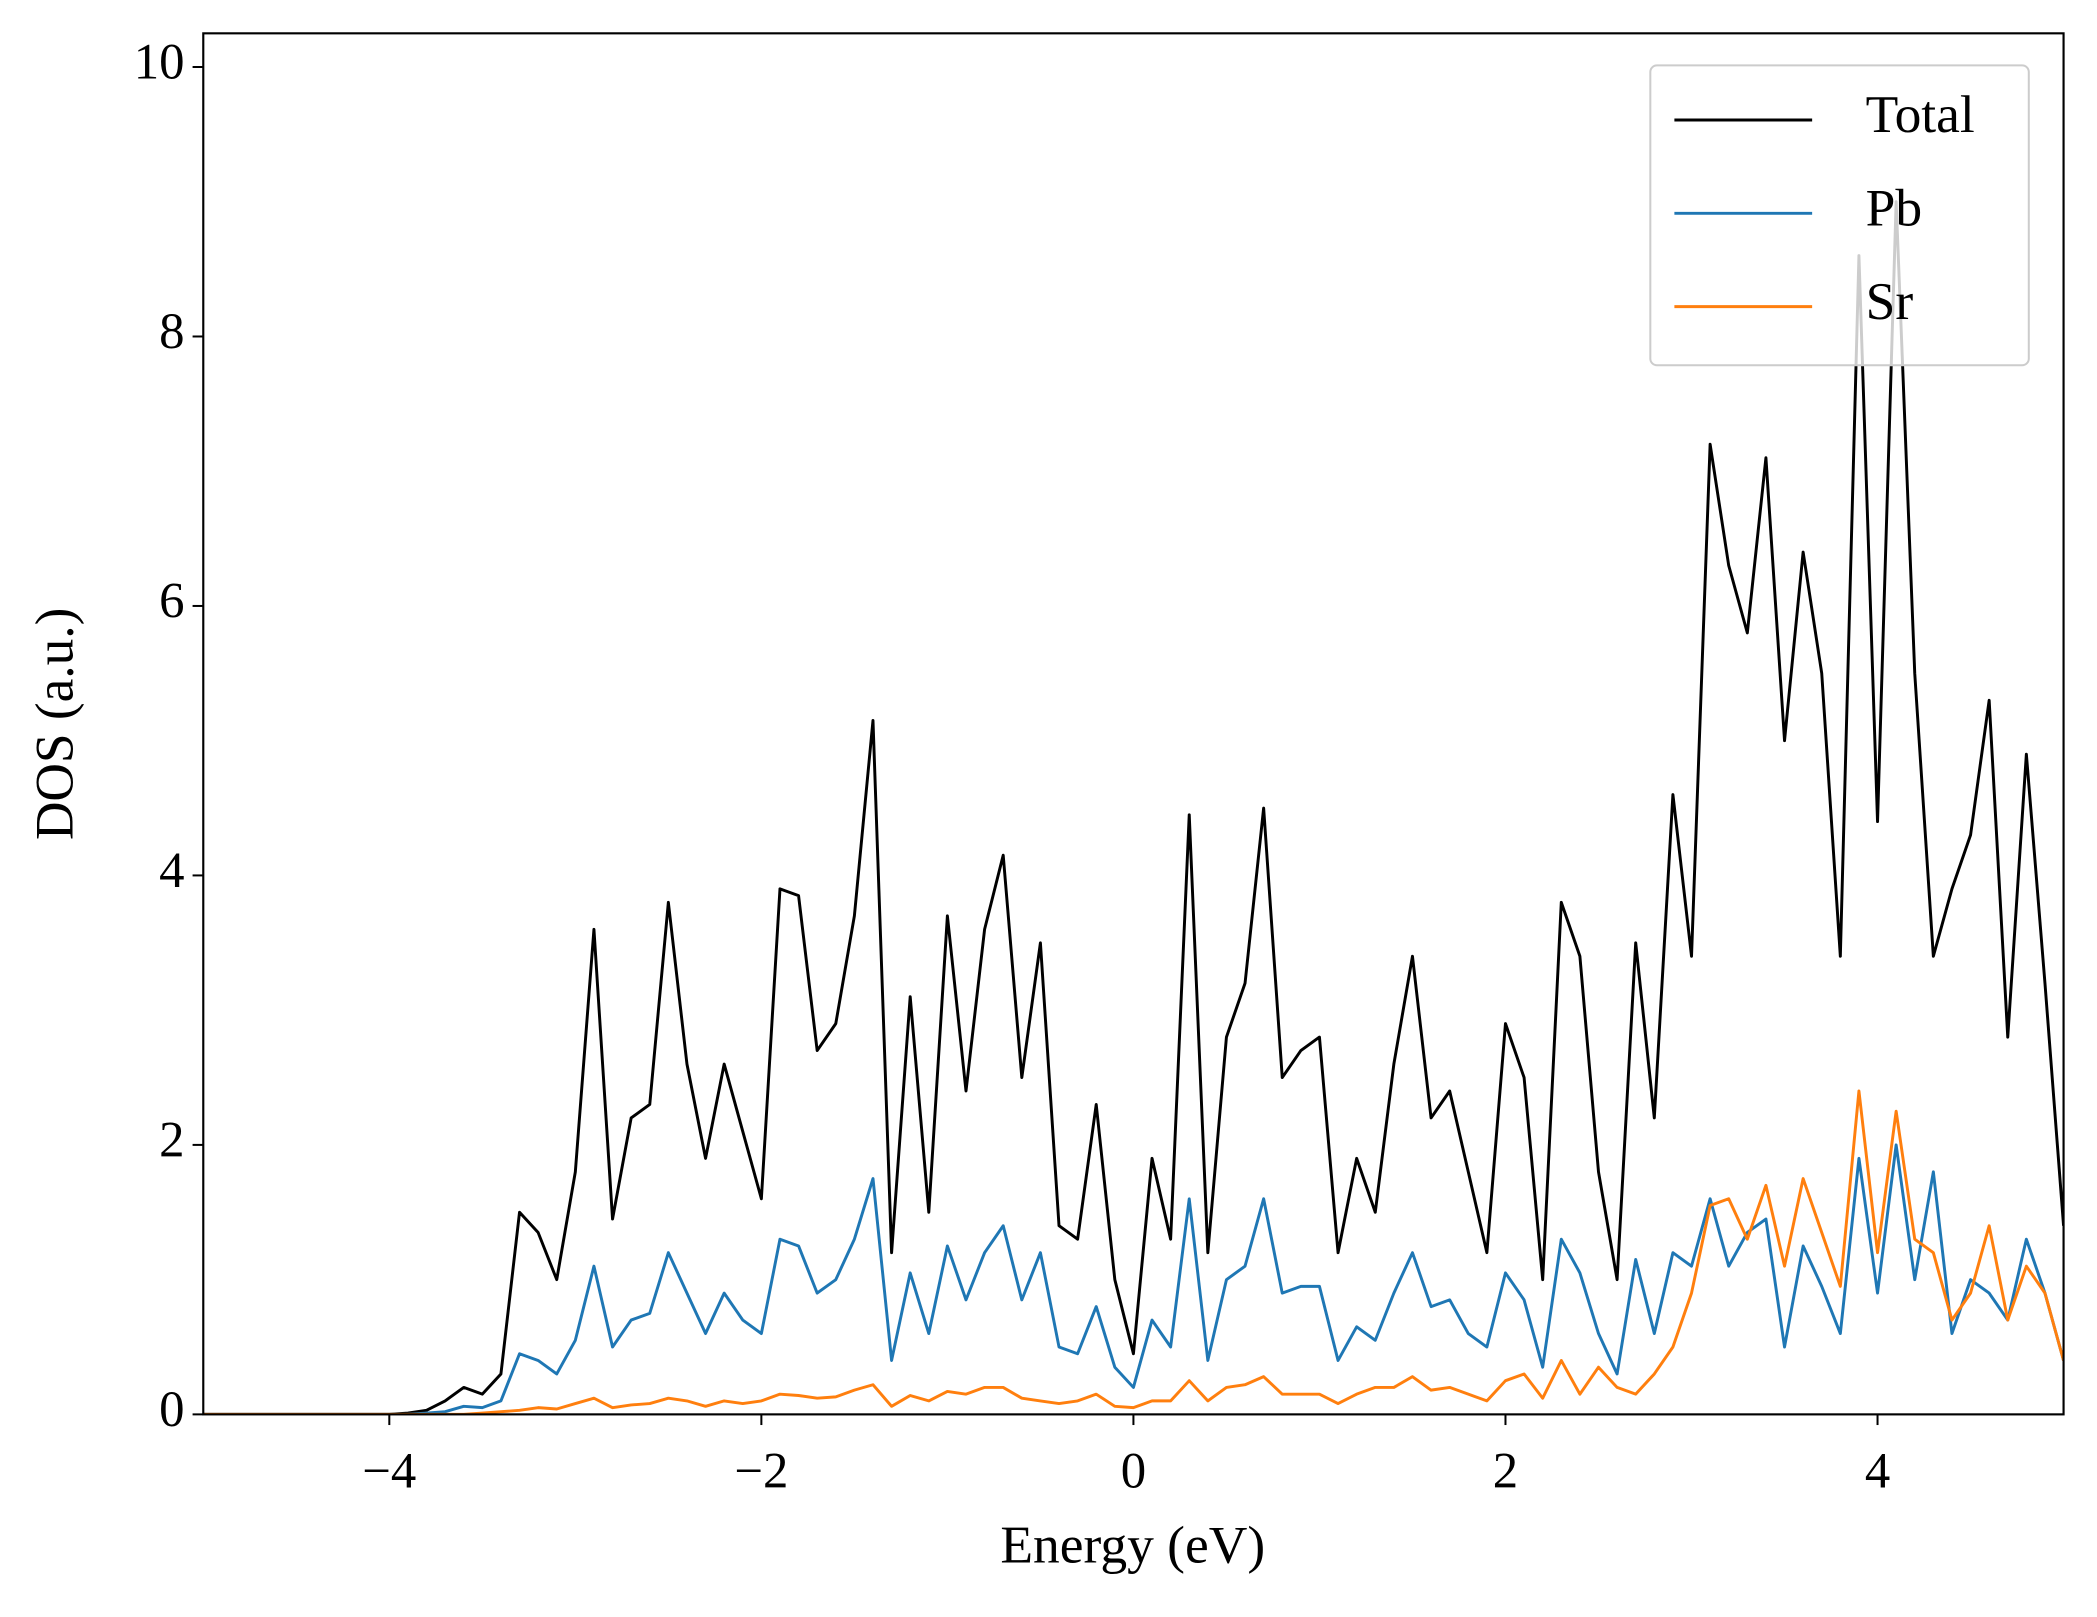 The width and height of the screenshot is (2097, 1617). What do you see at coordinates (389, 1470) in the screenshot?
I see `x-tick-label: −4` at bounding box center [389, 1470].